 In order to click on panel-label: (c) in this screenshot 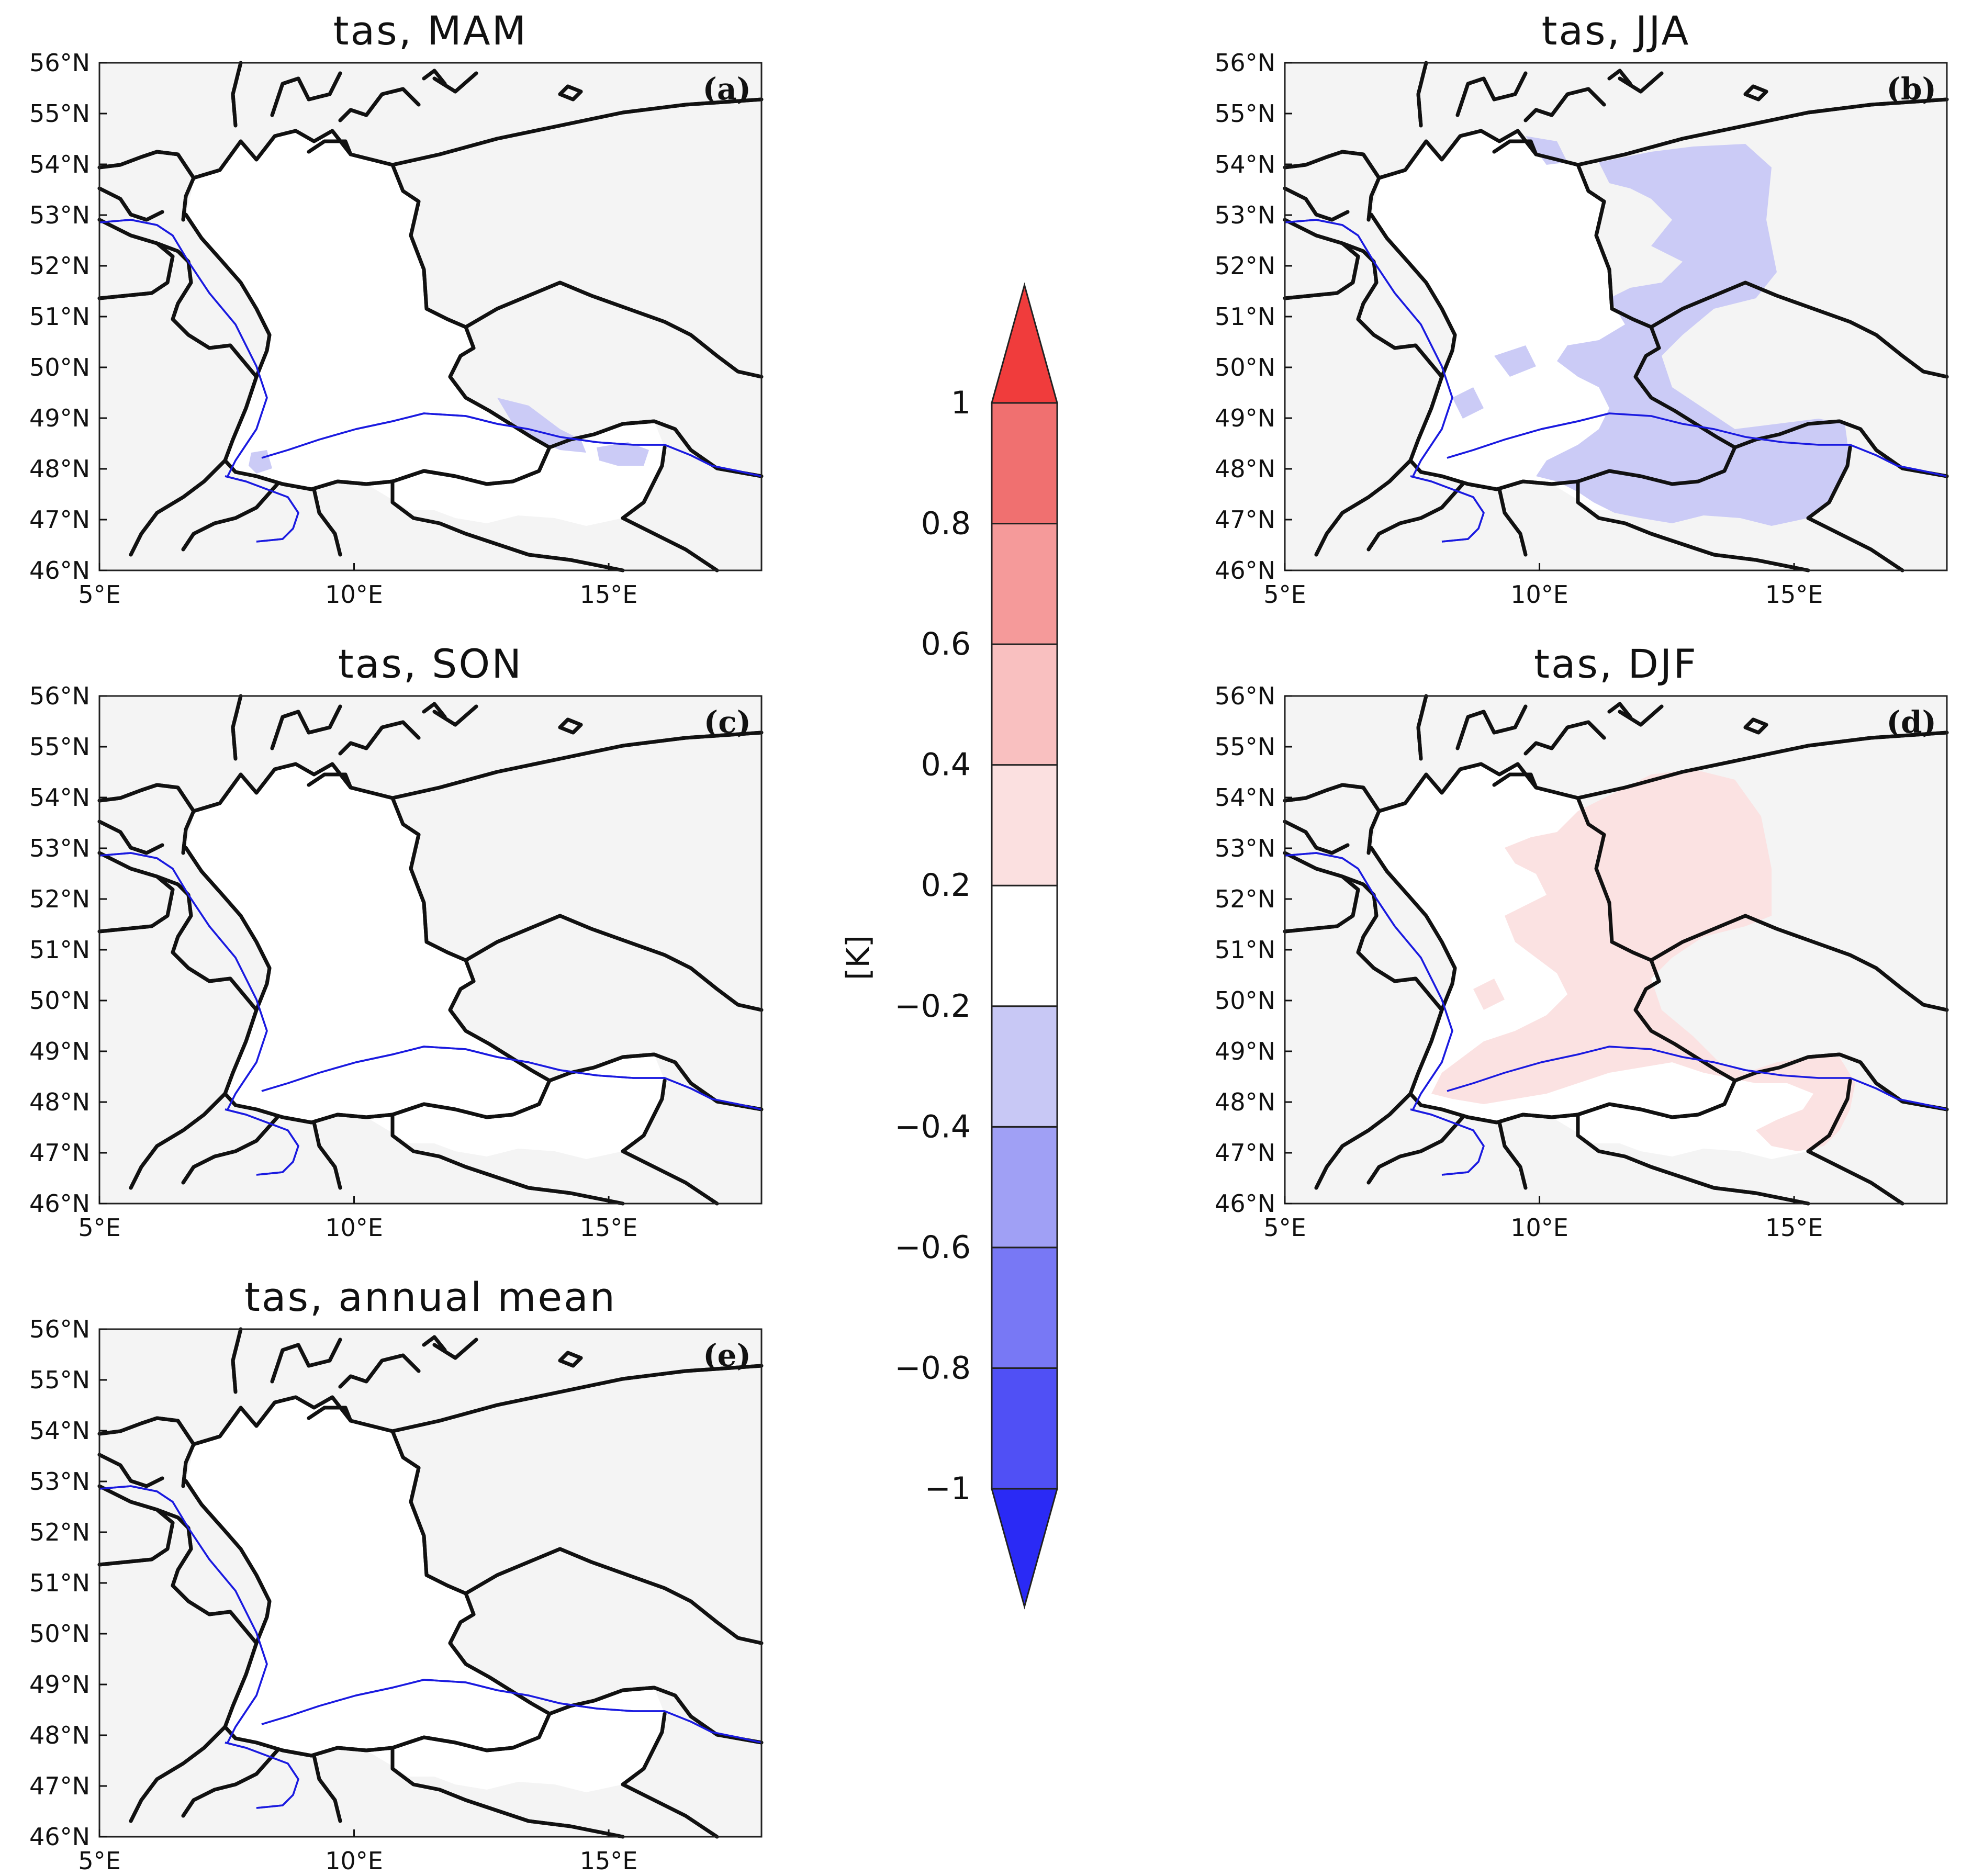, I will do `click(727, 722)`.